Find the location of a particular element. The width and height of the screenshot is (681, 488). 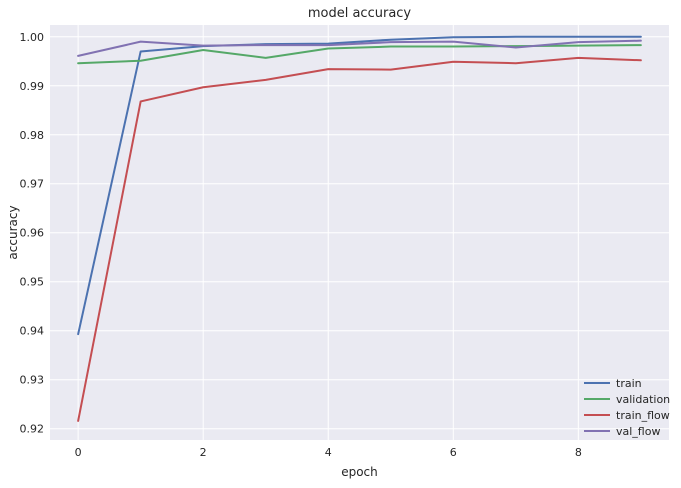

series-line-val-flow is located at coordinates (359, 48).